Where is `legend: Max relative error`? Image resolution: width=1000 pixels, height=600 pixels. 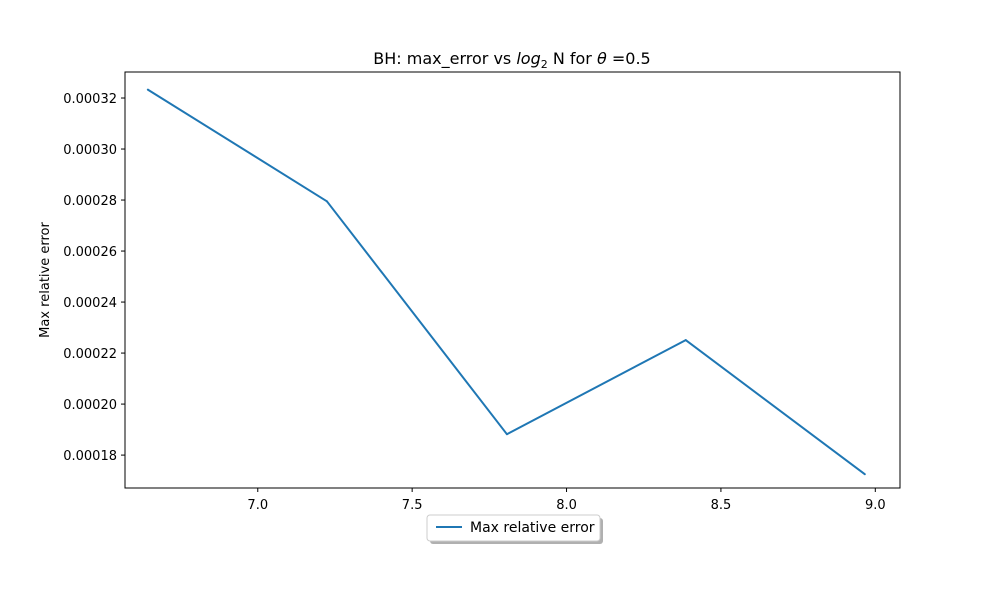 legend: Max relative error is located at coordinates (514, 529).